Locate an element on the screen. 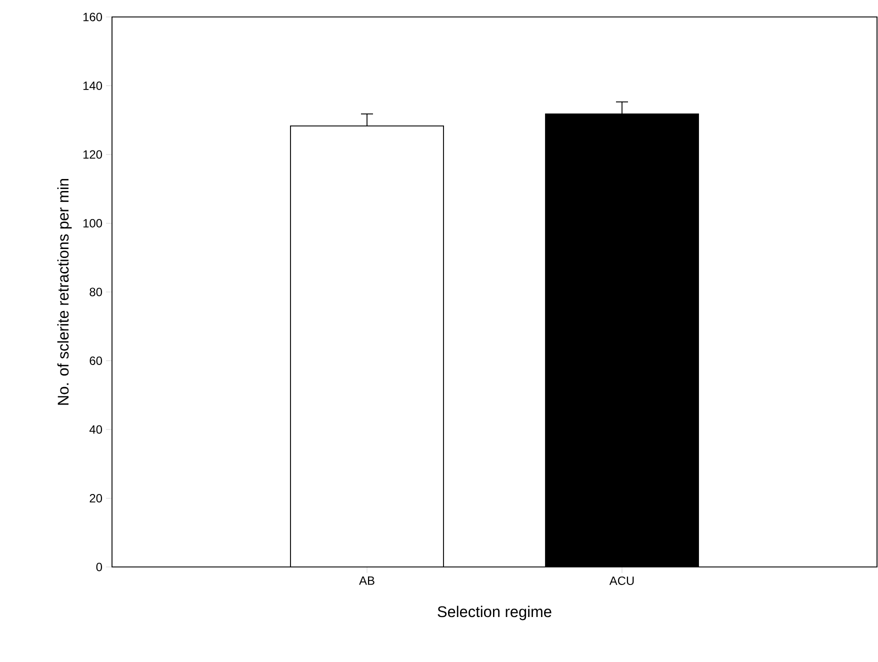  x-axis-title: Selection regime is located at coordinates (495, 613).